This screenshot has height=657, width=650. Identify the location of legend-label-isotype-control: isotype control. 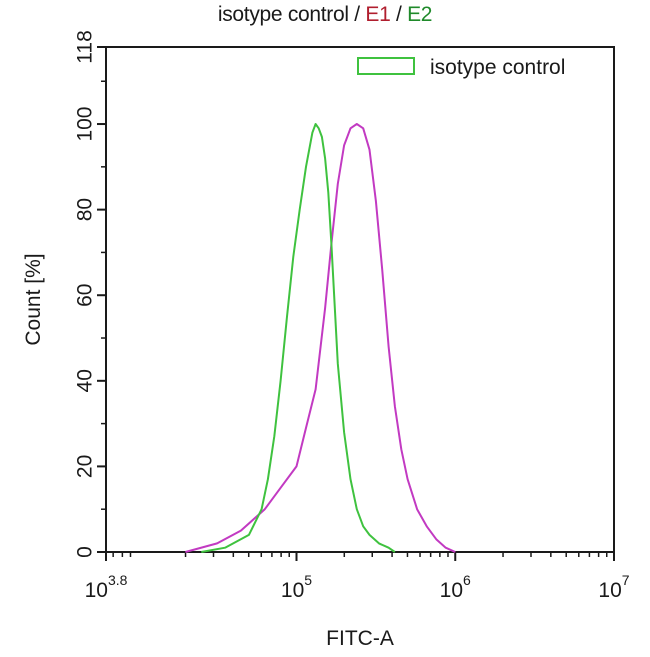
(497, 67).